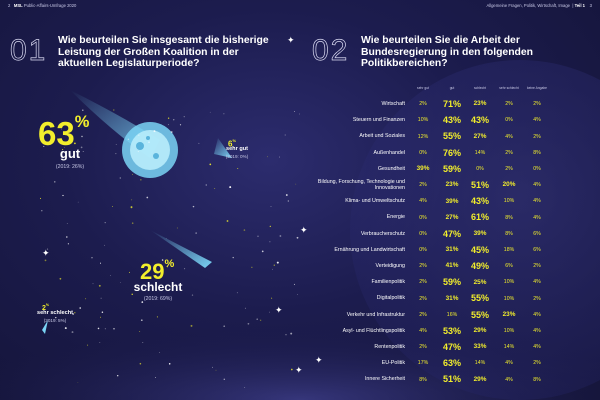 The height and width of the screenshot is (400, 600). What do you see at coordinates (375, 314) in the screenshot?
I see `row-label: Verkehr und Infrastruktur` at bounding box center [375, 314].